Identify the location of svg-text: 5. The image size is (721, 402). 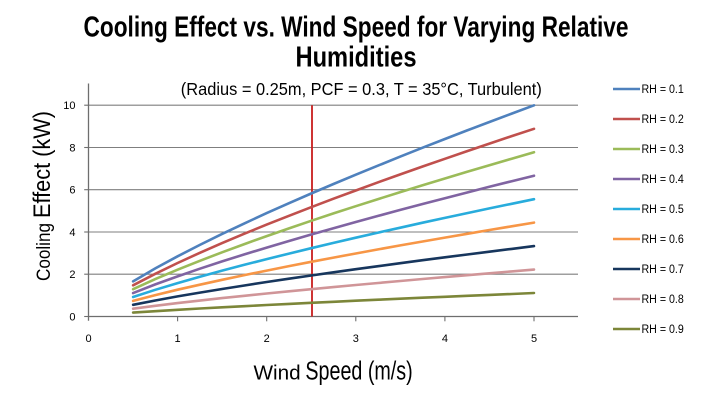
(534, 339).